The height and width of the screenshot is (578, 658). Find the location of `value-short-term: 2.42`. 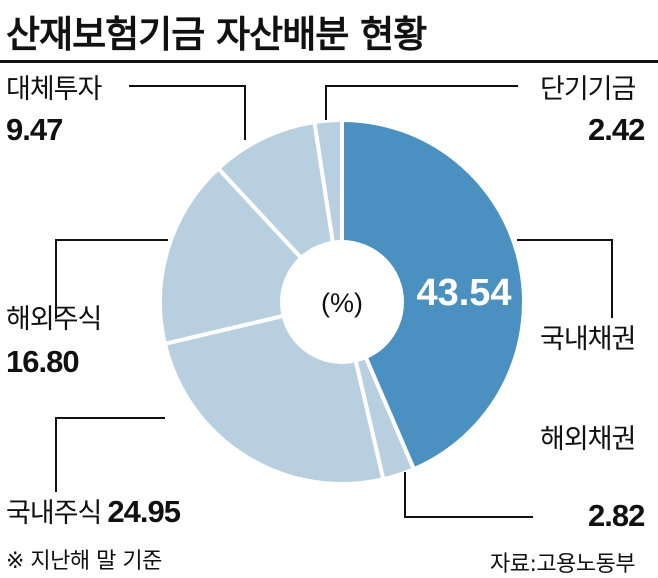

value-short-term: 2.42 is located at coordinates (616, 129).